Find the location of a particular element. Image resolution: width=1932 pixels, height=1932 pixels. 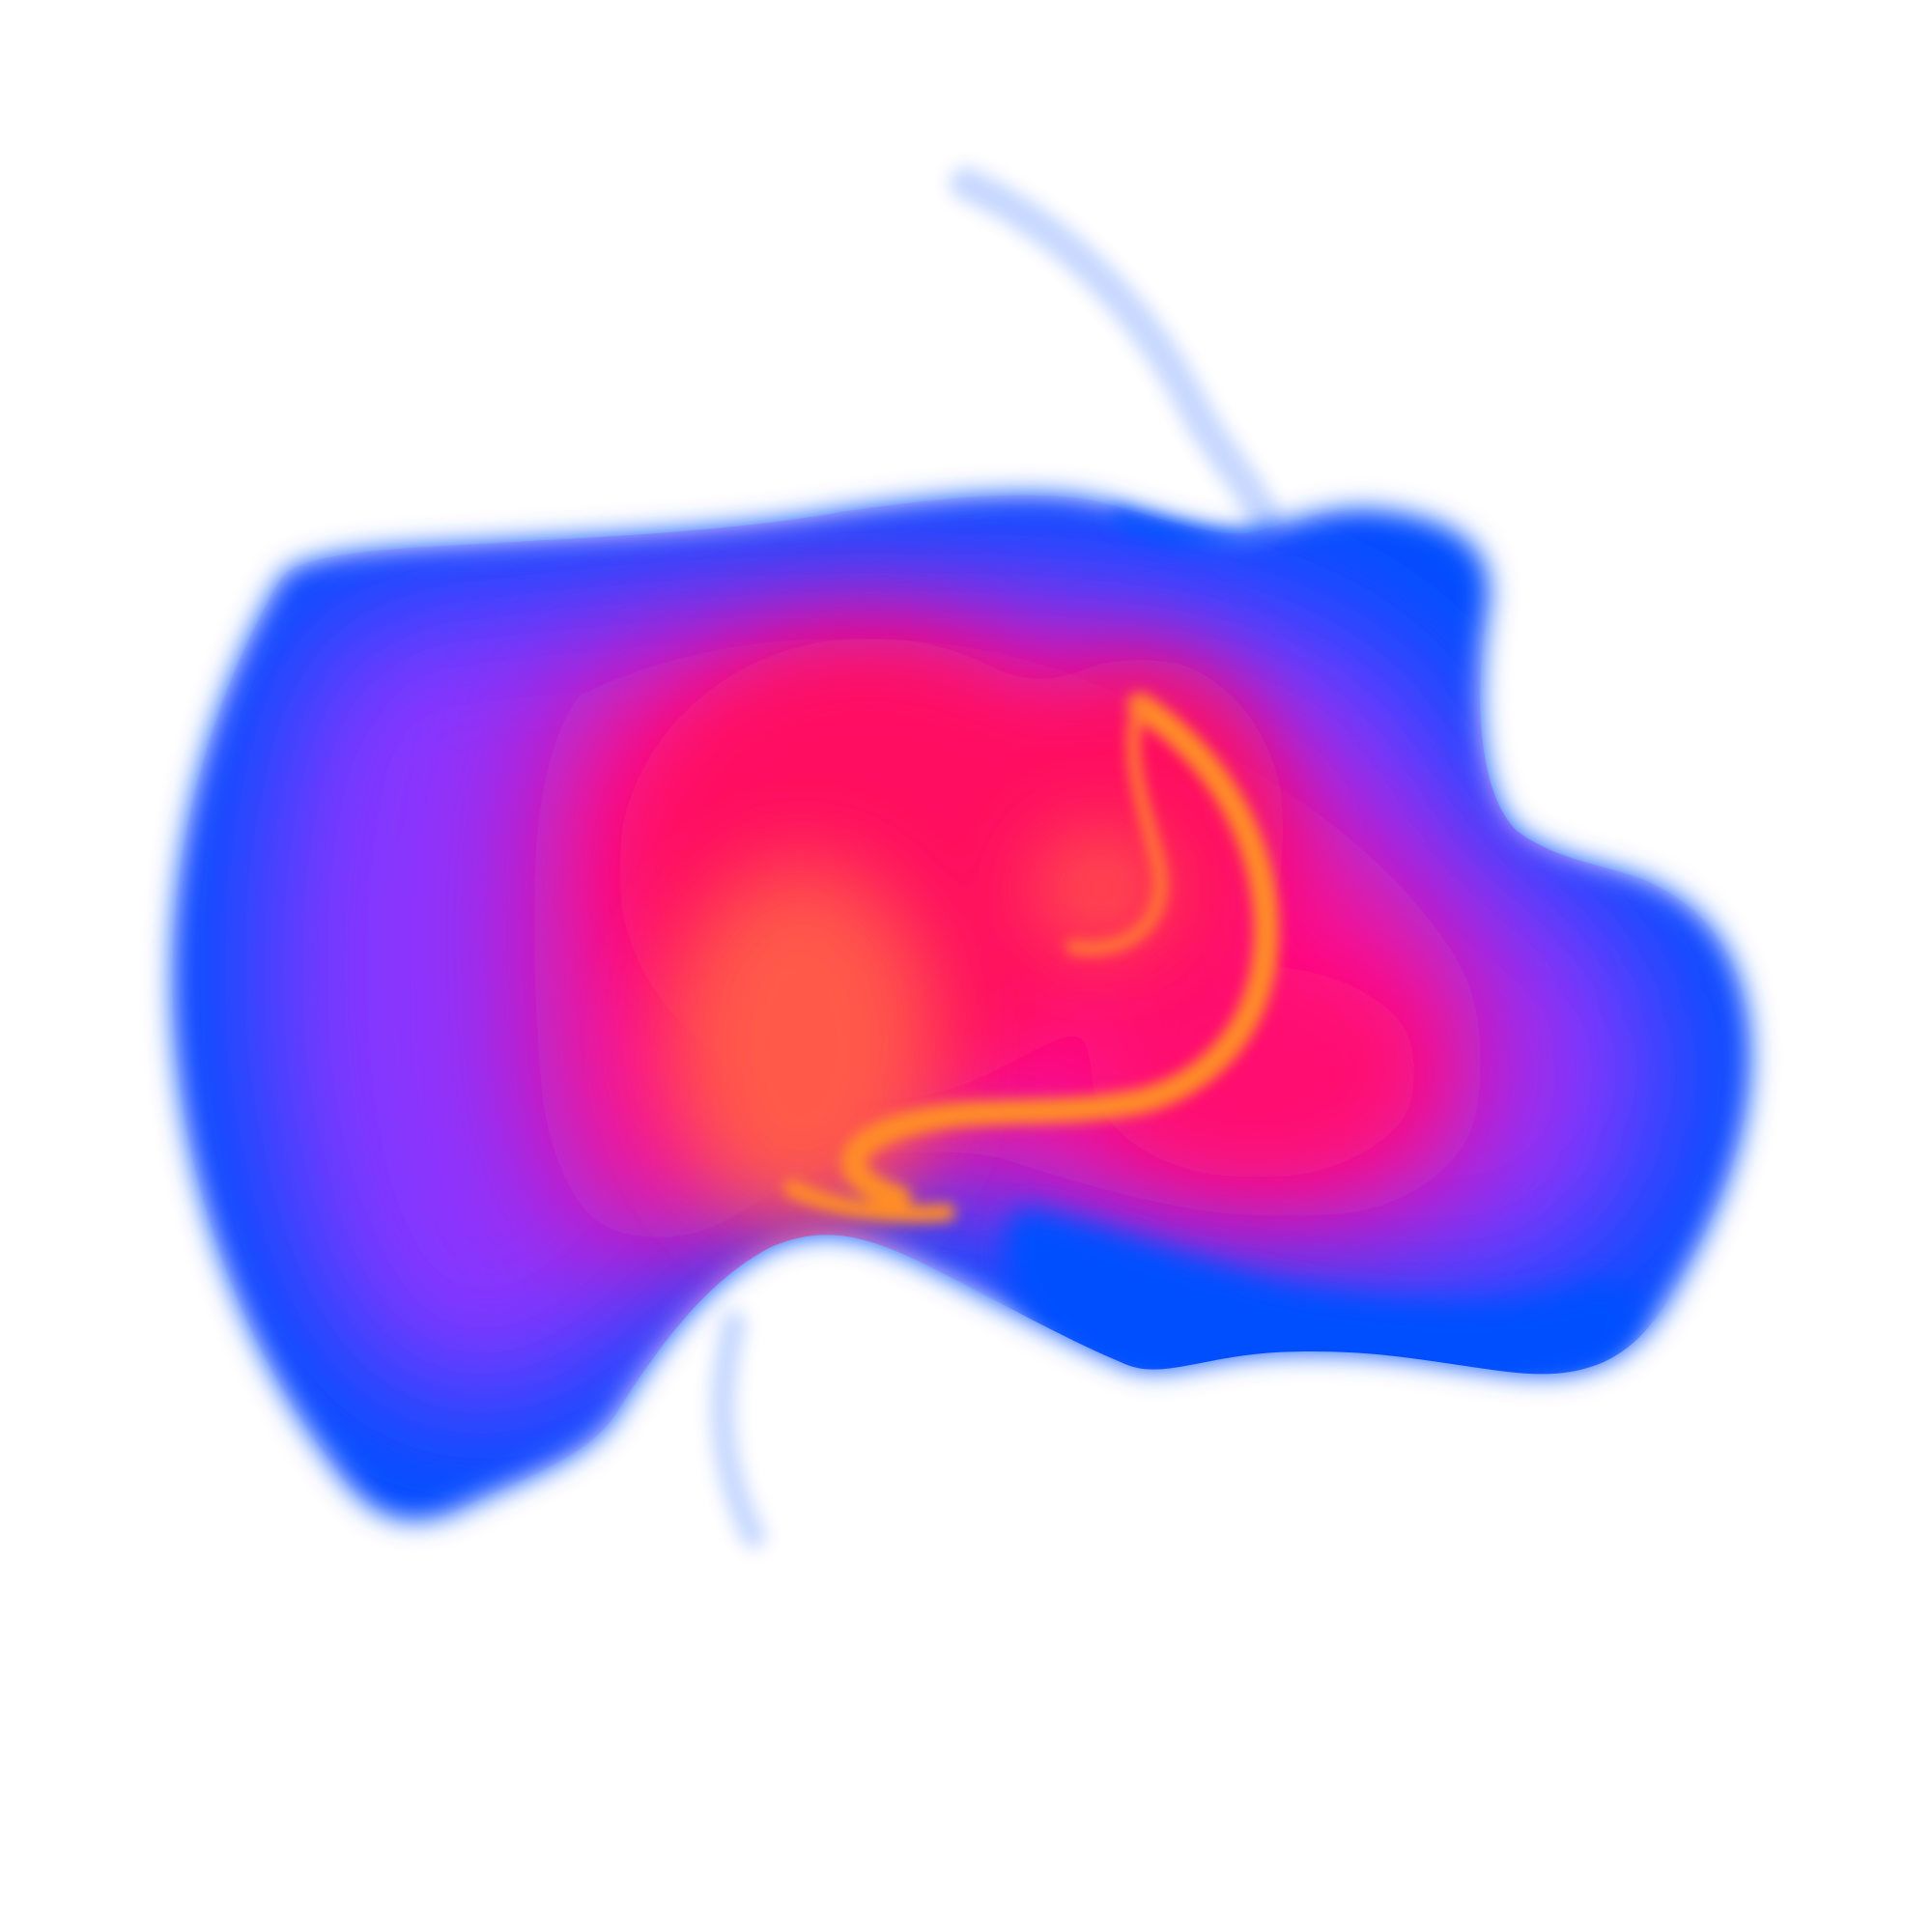

top-rim-accent is located at coordinates (1193, 527).